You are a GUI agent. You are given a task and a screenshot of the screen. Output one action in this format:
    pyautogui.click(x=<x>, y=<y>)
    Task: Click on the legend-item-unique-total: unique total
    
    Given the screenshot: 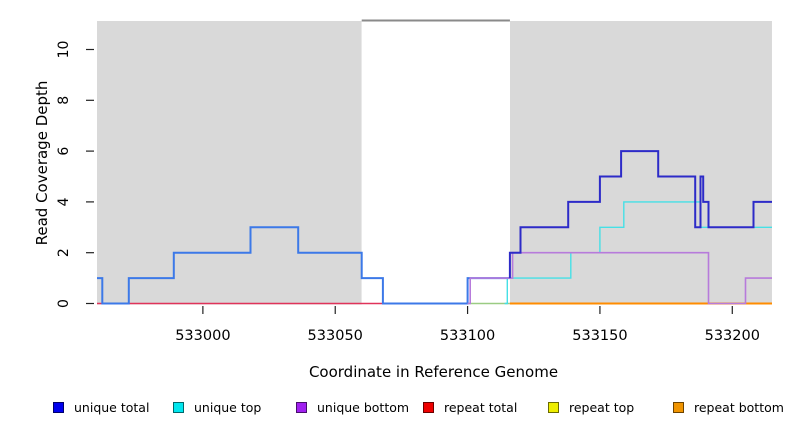 What is the action you would take?
    pyautogui.click(x=101, y=407)
    